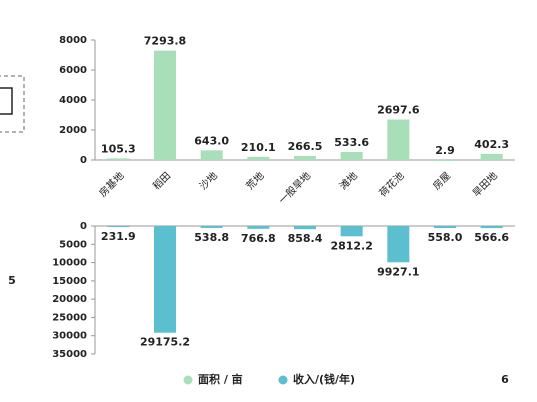  What do you see at coordinates (398, 110) in the screenshot?
I see `value-label: 2697.6` at bounding box center [398, 110].